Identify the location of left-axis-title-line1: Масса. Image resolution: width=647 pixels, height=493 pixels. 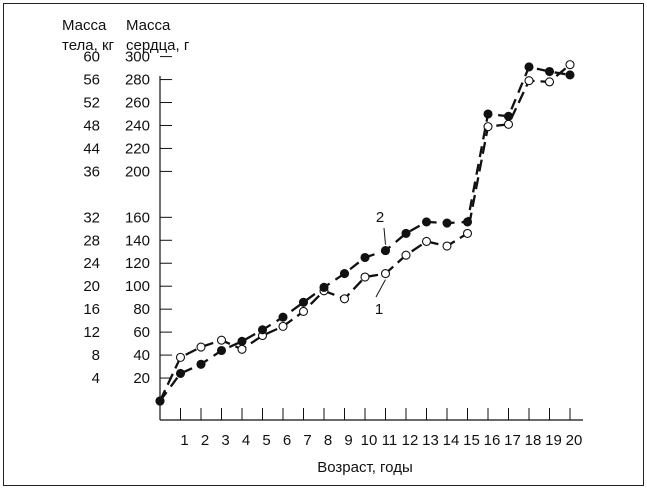
(84, 25).